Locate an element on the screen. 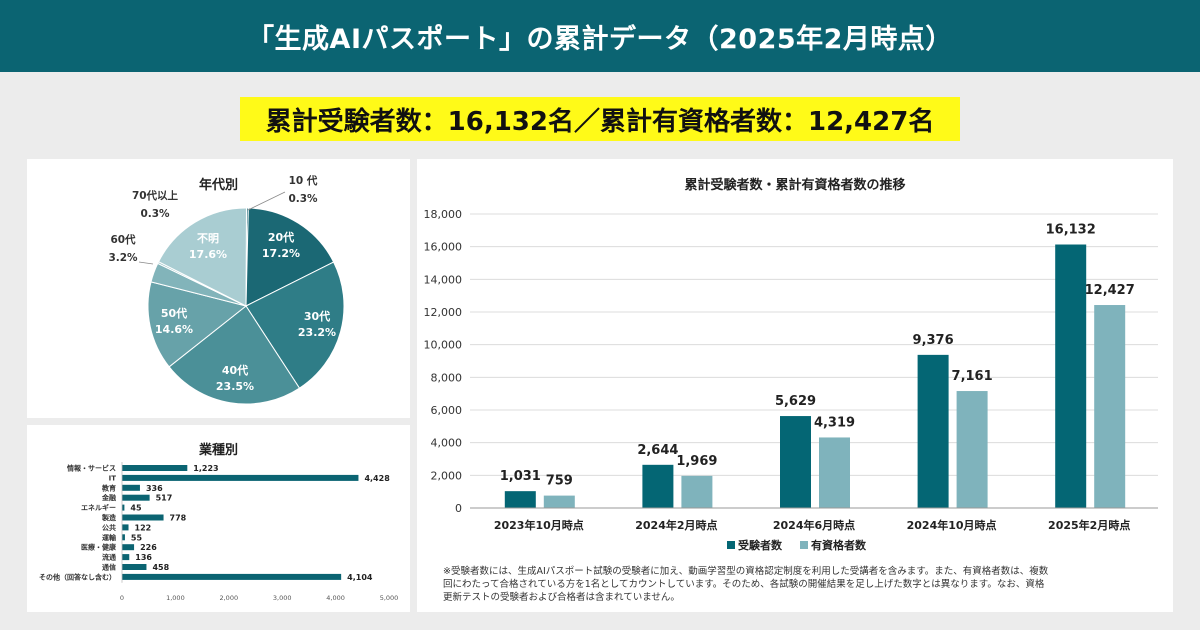  pie-category-label: 50代 is located at coordinates (174, 313).